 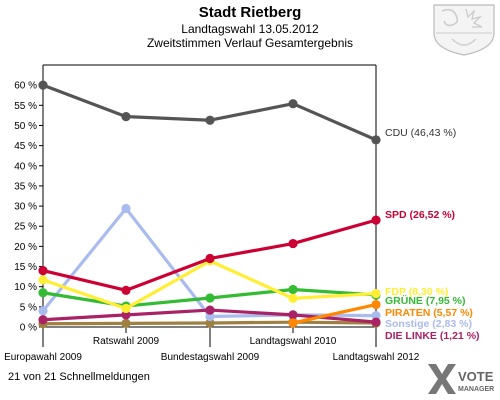 I want to click on brand-manager: MANAGER, so click(x=476, y=389).